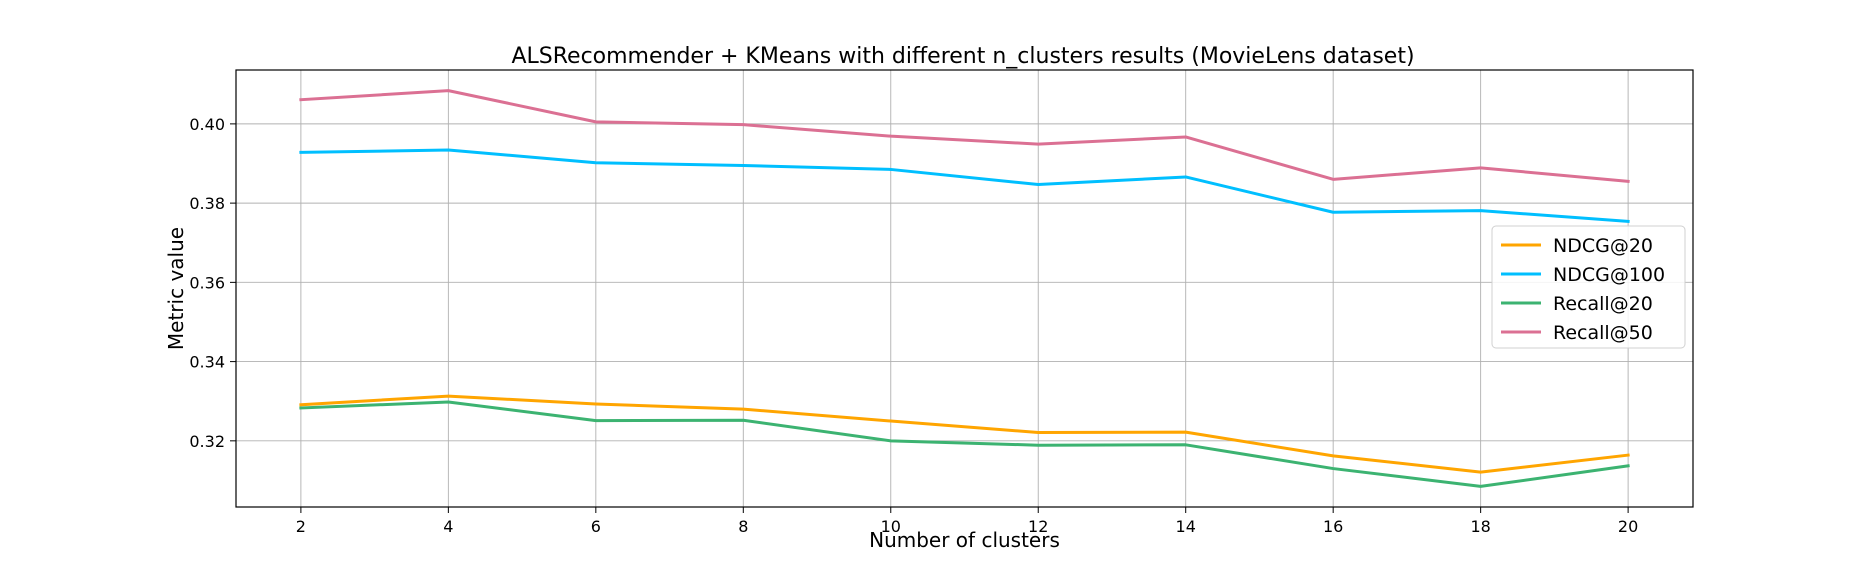 This screenshot has height=576, width=1872. I want to click on y-tick-label: 0.36, so click(207, 282).